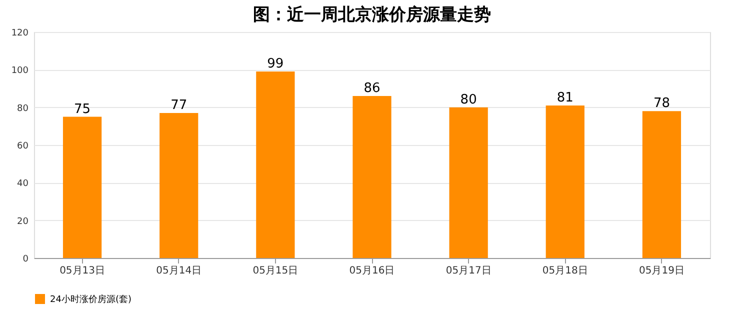  Describe the element at coordinates (179, 105) in the screenshot. I see `data-label: 77` at that location.